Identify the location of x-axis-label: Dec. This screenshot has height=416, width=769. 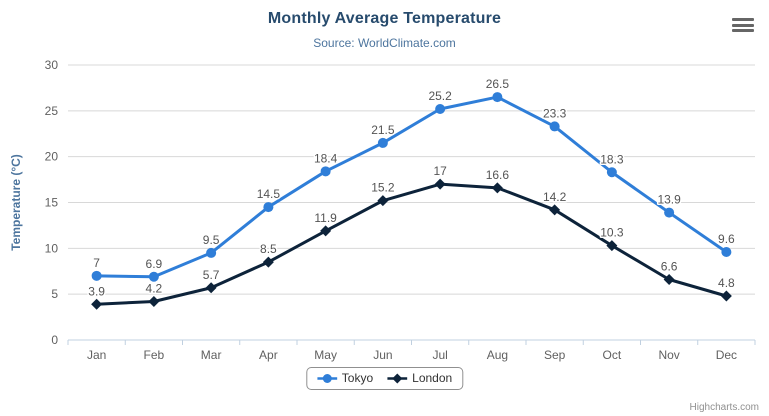
(726, 355).